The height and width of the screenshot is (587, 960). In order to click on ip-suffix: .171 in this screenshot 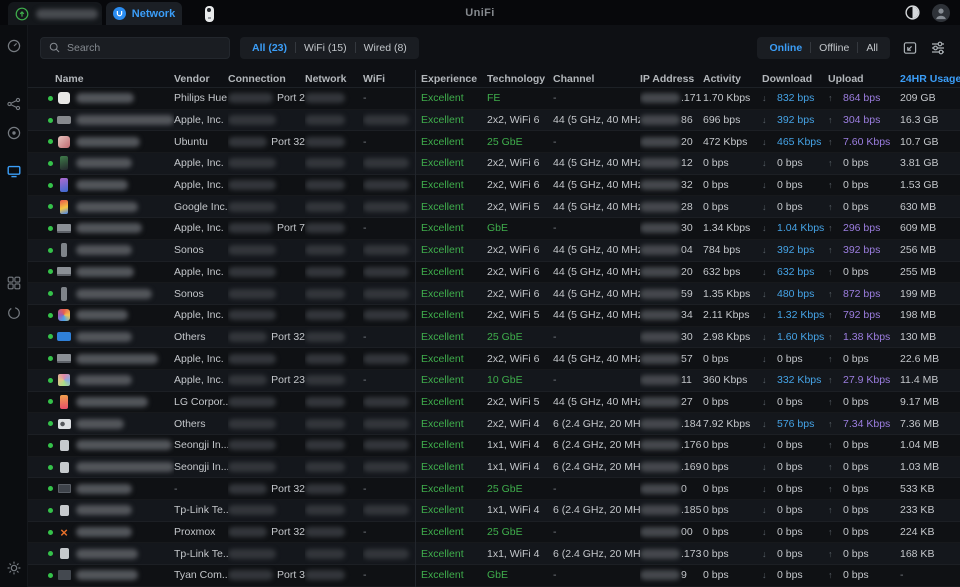, I will do `click(691, 98)`.